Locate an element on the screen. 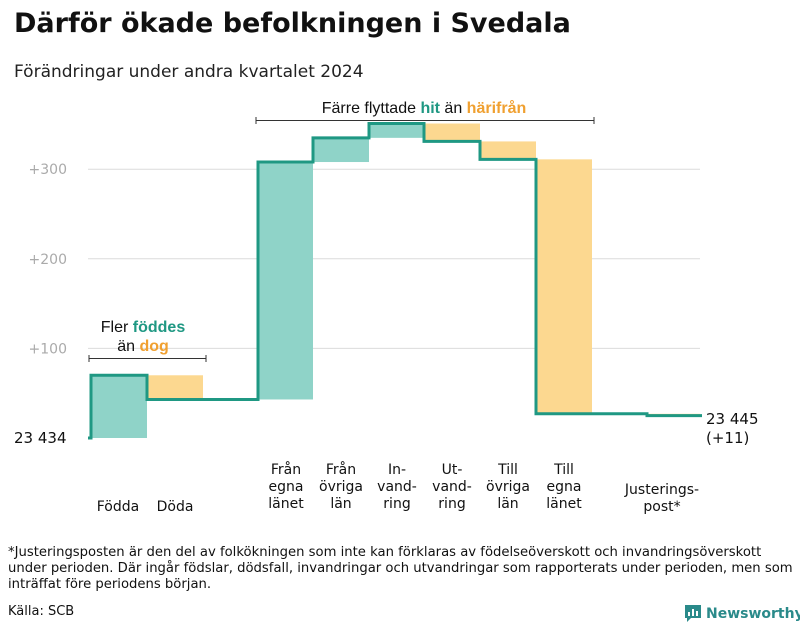 This screenshot has width=800, height=625. annotation-births: Fler föddes is located at coordinates (143, 327).